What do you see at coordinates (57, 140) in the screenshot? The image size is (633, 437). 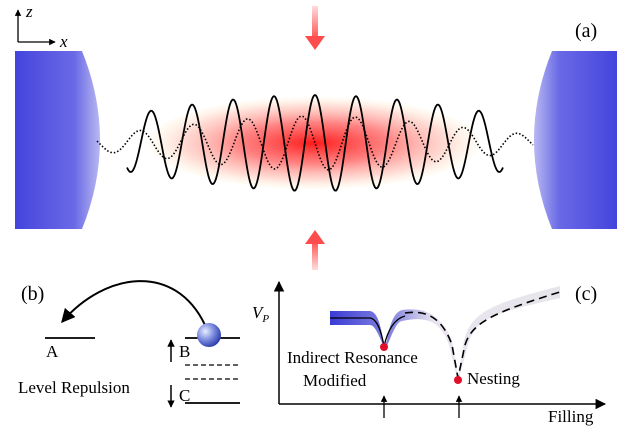 I see `mirror-left` at bounding box center [57, 140].